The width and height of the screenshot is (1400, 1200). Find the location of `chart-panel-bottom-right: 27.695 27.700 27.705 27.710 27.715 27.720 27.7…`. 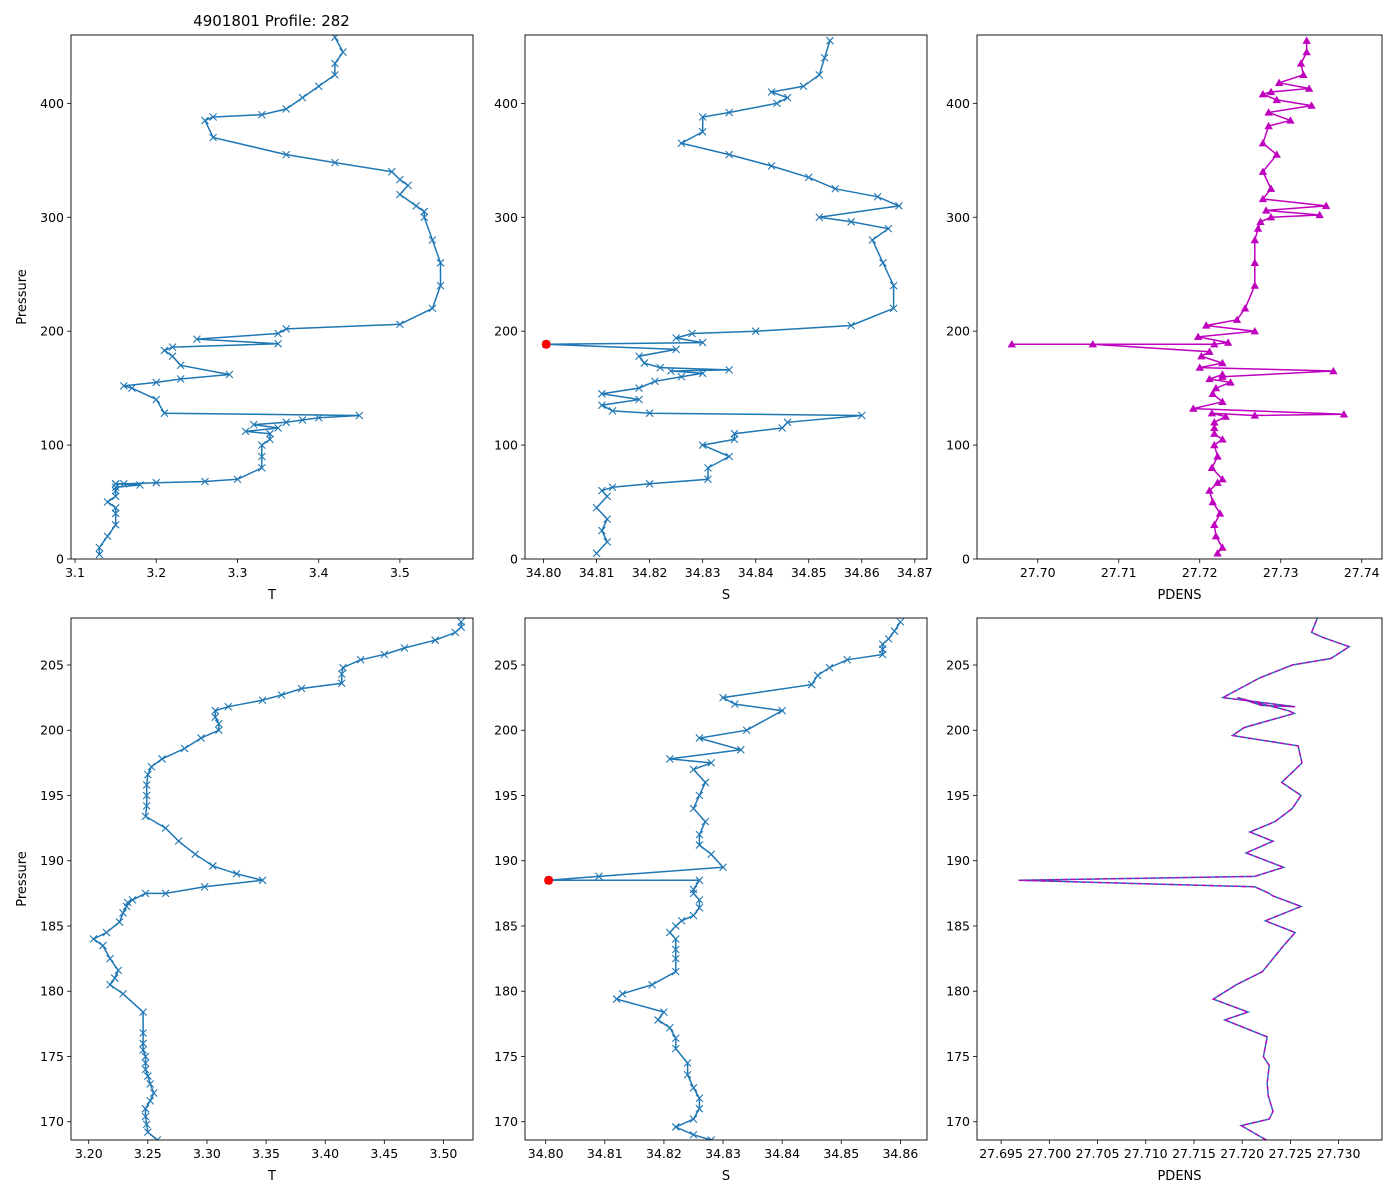

chart-panel-bottom-right: 27.695 27.700 27.705 27.710 27.715 27.720 27.7… is located at coordinates (1164, 900).